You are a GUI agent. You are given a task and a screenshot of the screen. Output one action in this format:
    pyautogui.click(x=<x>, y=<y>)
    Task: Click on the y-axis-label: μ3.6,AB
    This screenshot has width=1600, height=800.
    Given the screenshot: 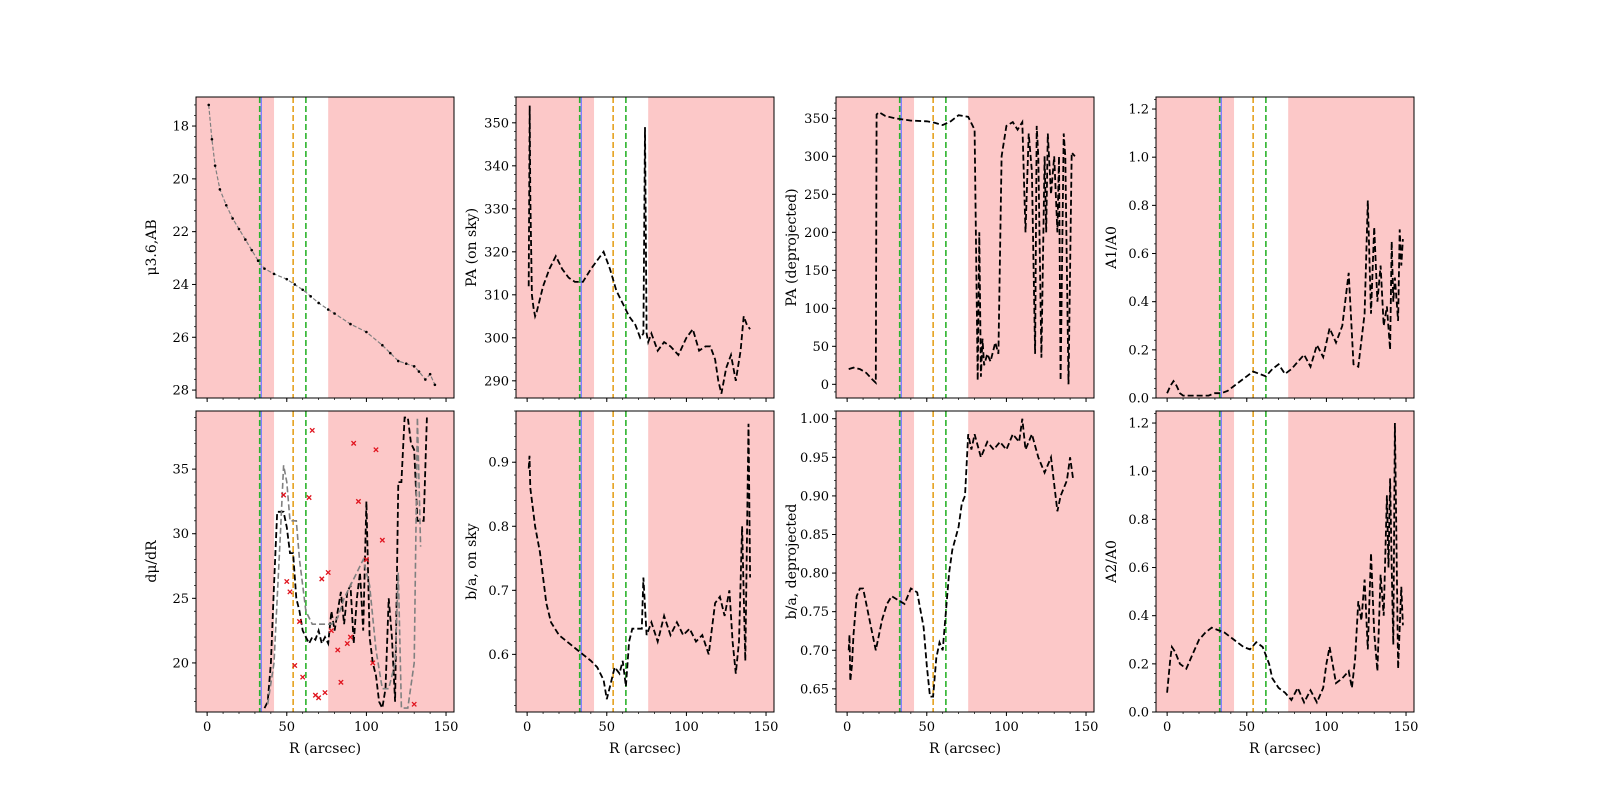 What is the action you would take?
    pyautogui.click(x=152, y=247)
    